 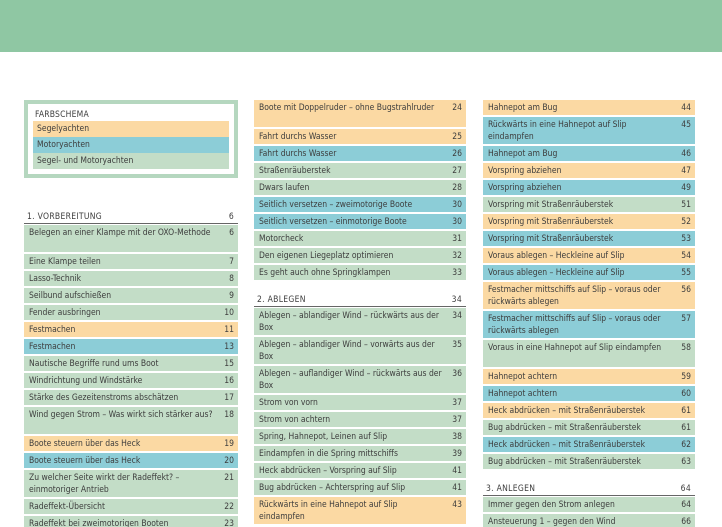 I want to click on toc-entry: Heck abdrücken – mit Straßenräuberstek 62, so click(x=589, y=444).